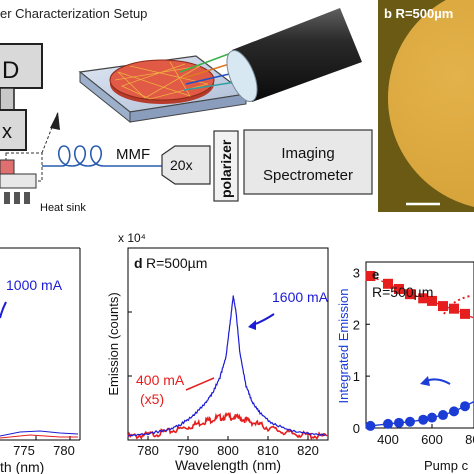  I want to click on panel-e-blue-arrowhead, so click(425, 381).